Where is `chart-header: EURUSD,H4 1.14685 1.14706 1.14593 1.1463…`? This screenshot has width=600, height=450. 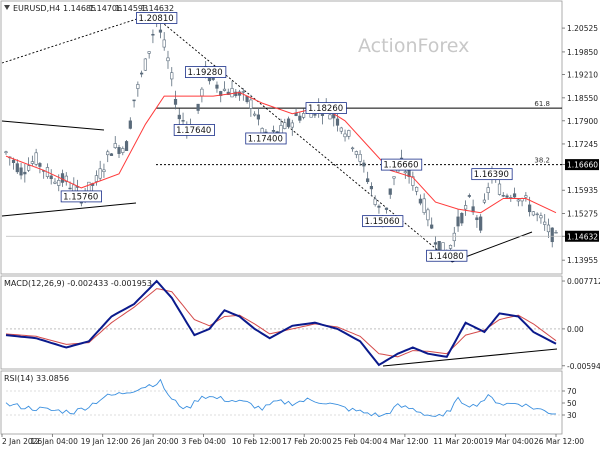 chart-header: EURUSD,H4 1.14685 1.14706 1.14593 1.1463… is located at coordinates (89, 8).